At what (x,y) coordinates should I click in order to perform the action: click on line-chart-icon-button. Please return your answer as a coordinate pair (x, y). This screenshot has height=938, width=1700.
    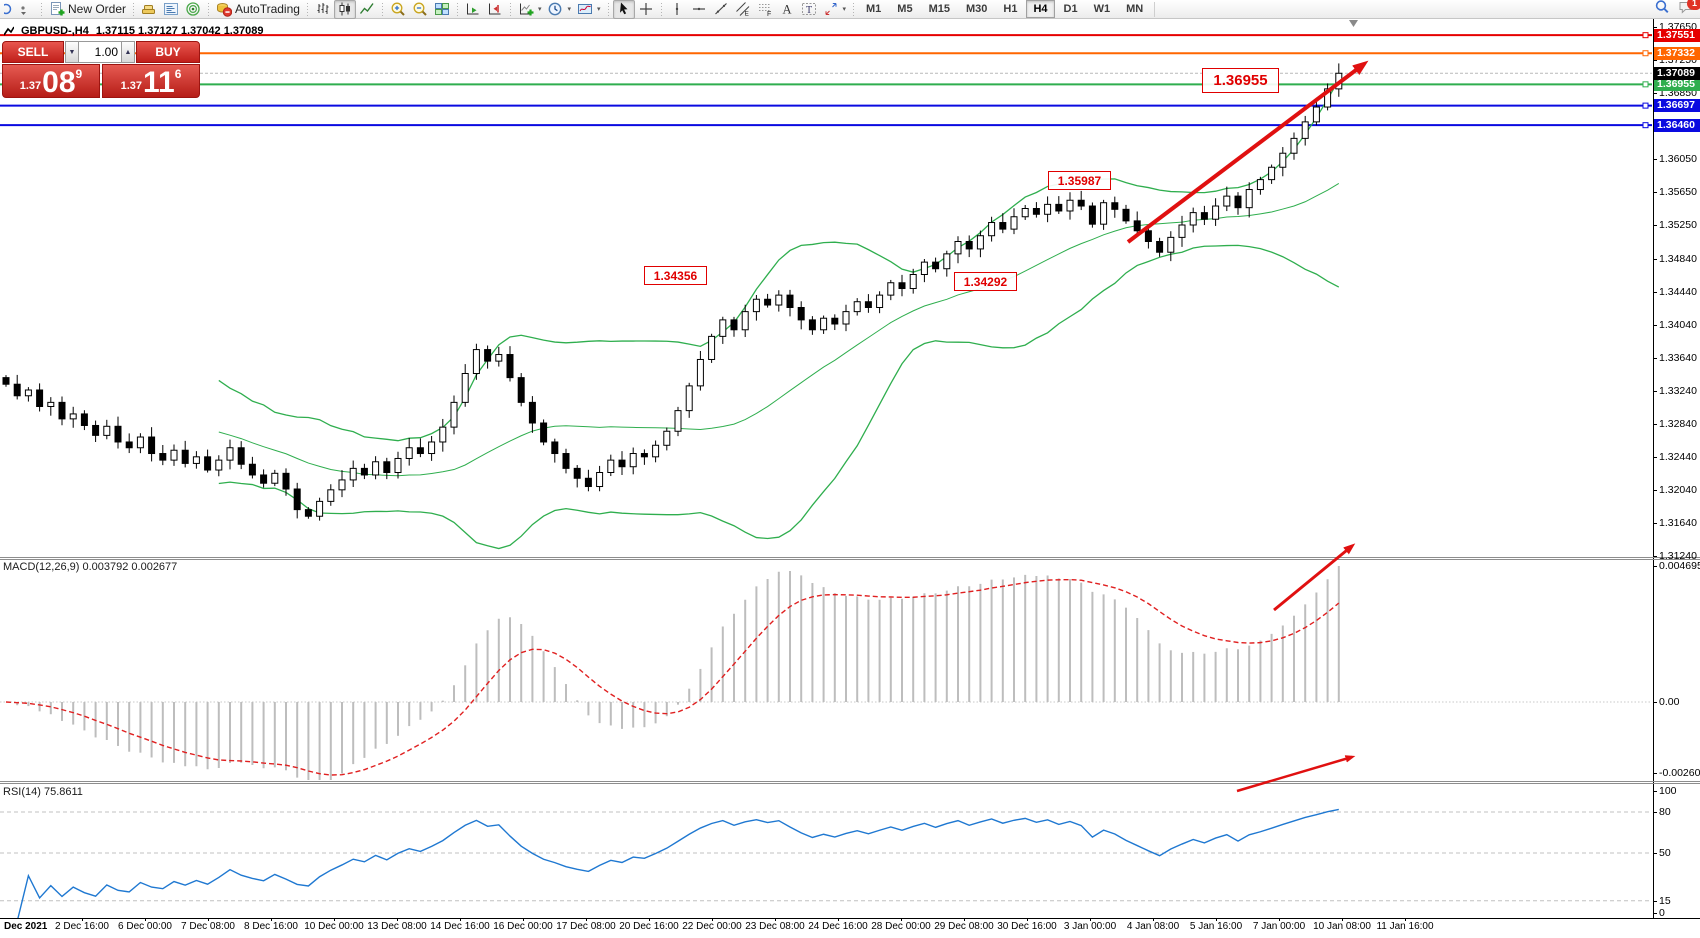
    Looking at the image, I should click on (367, 9).